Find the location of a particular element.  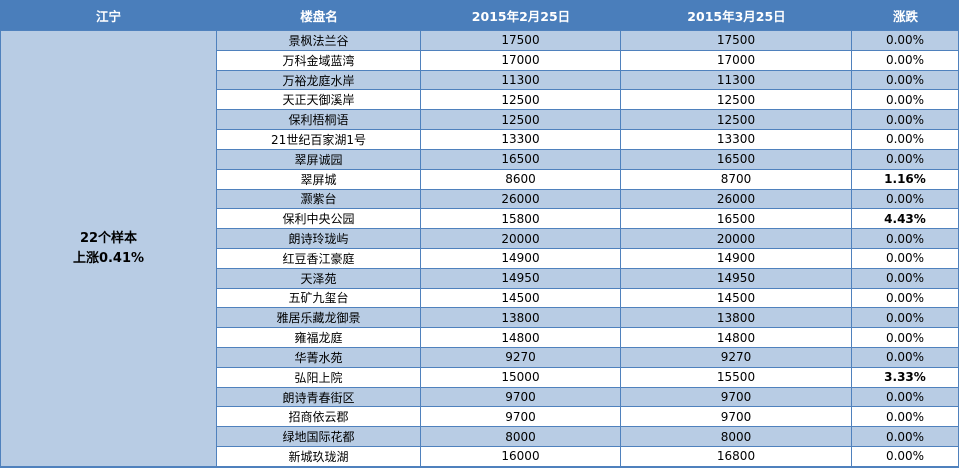

property-name-cell: 朗诗玲珑屿 is located at coordinates (319, 238).